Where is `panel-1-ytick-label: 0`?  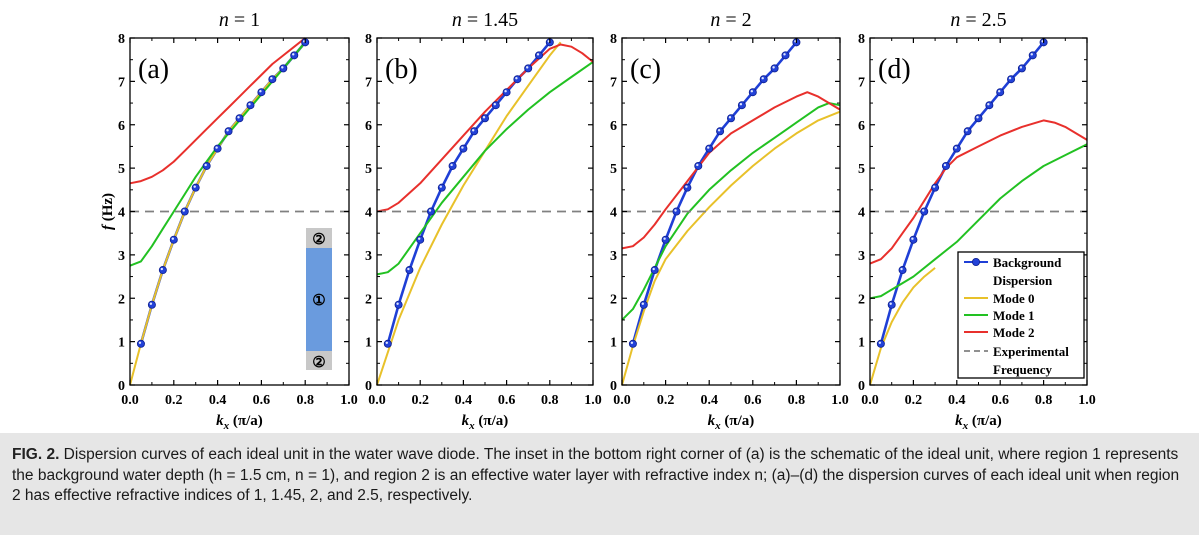
panel-1-ytick-label: 0 is located at coordinates (121, 386).